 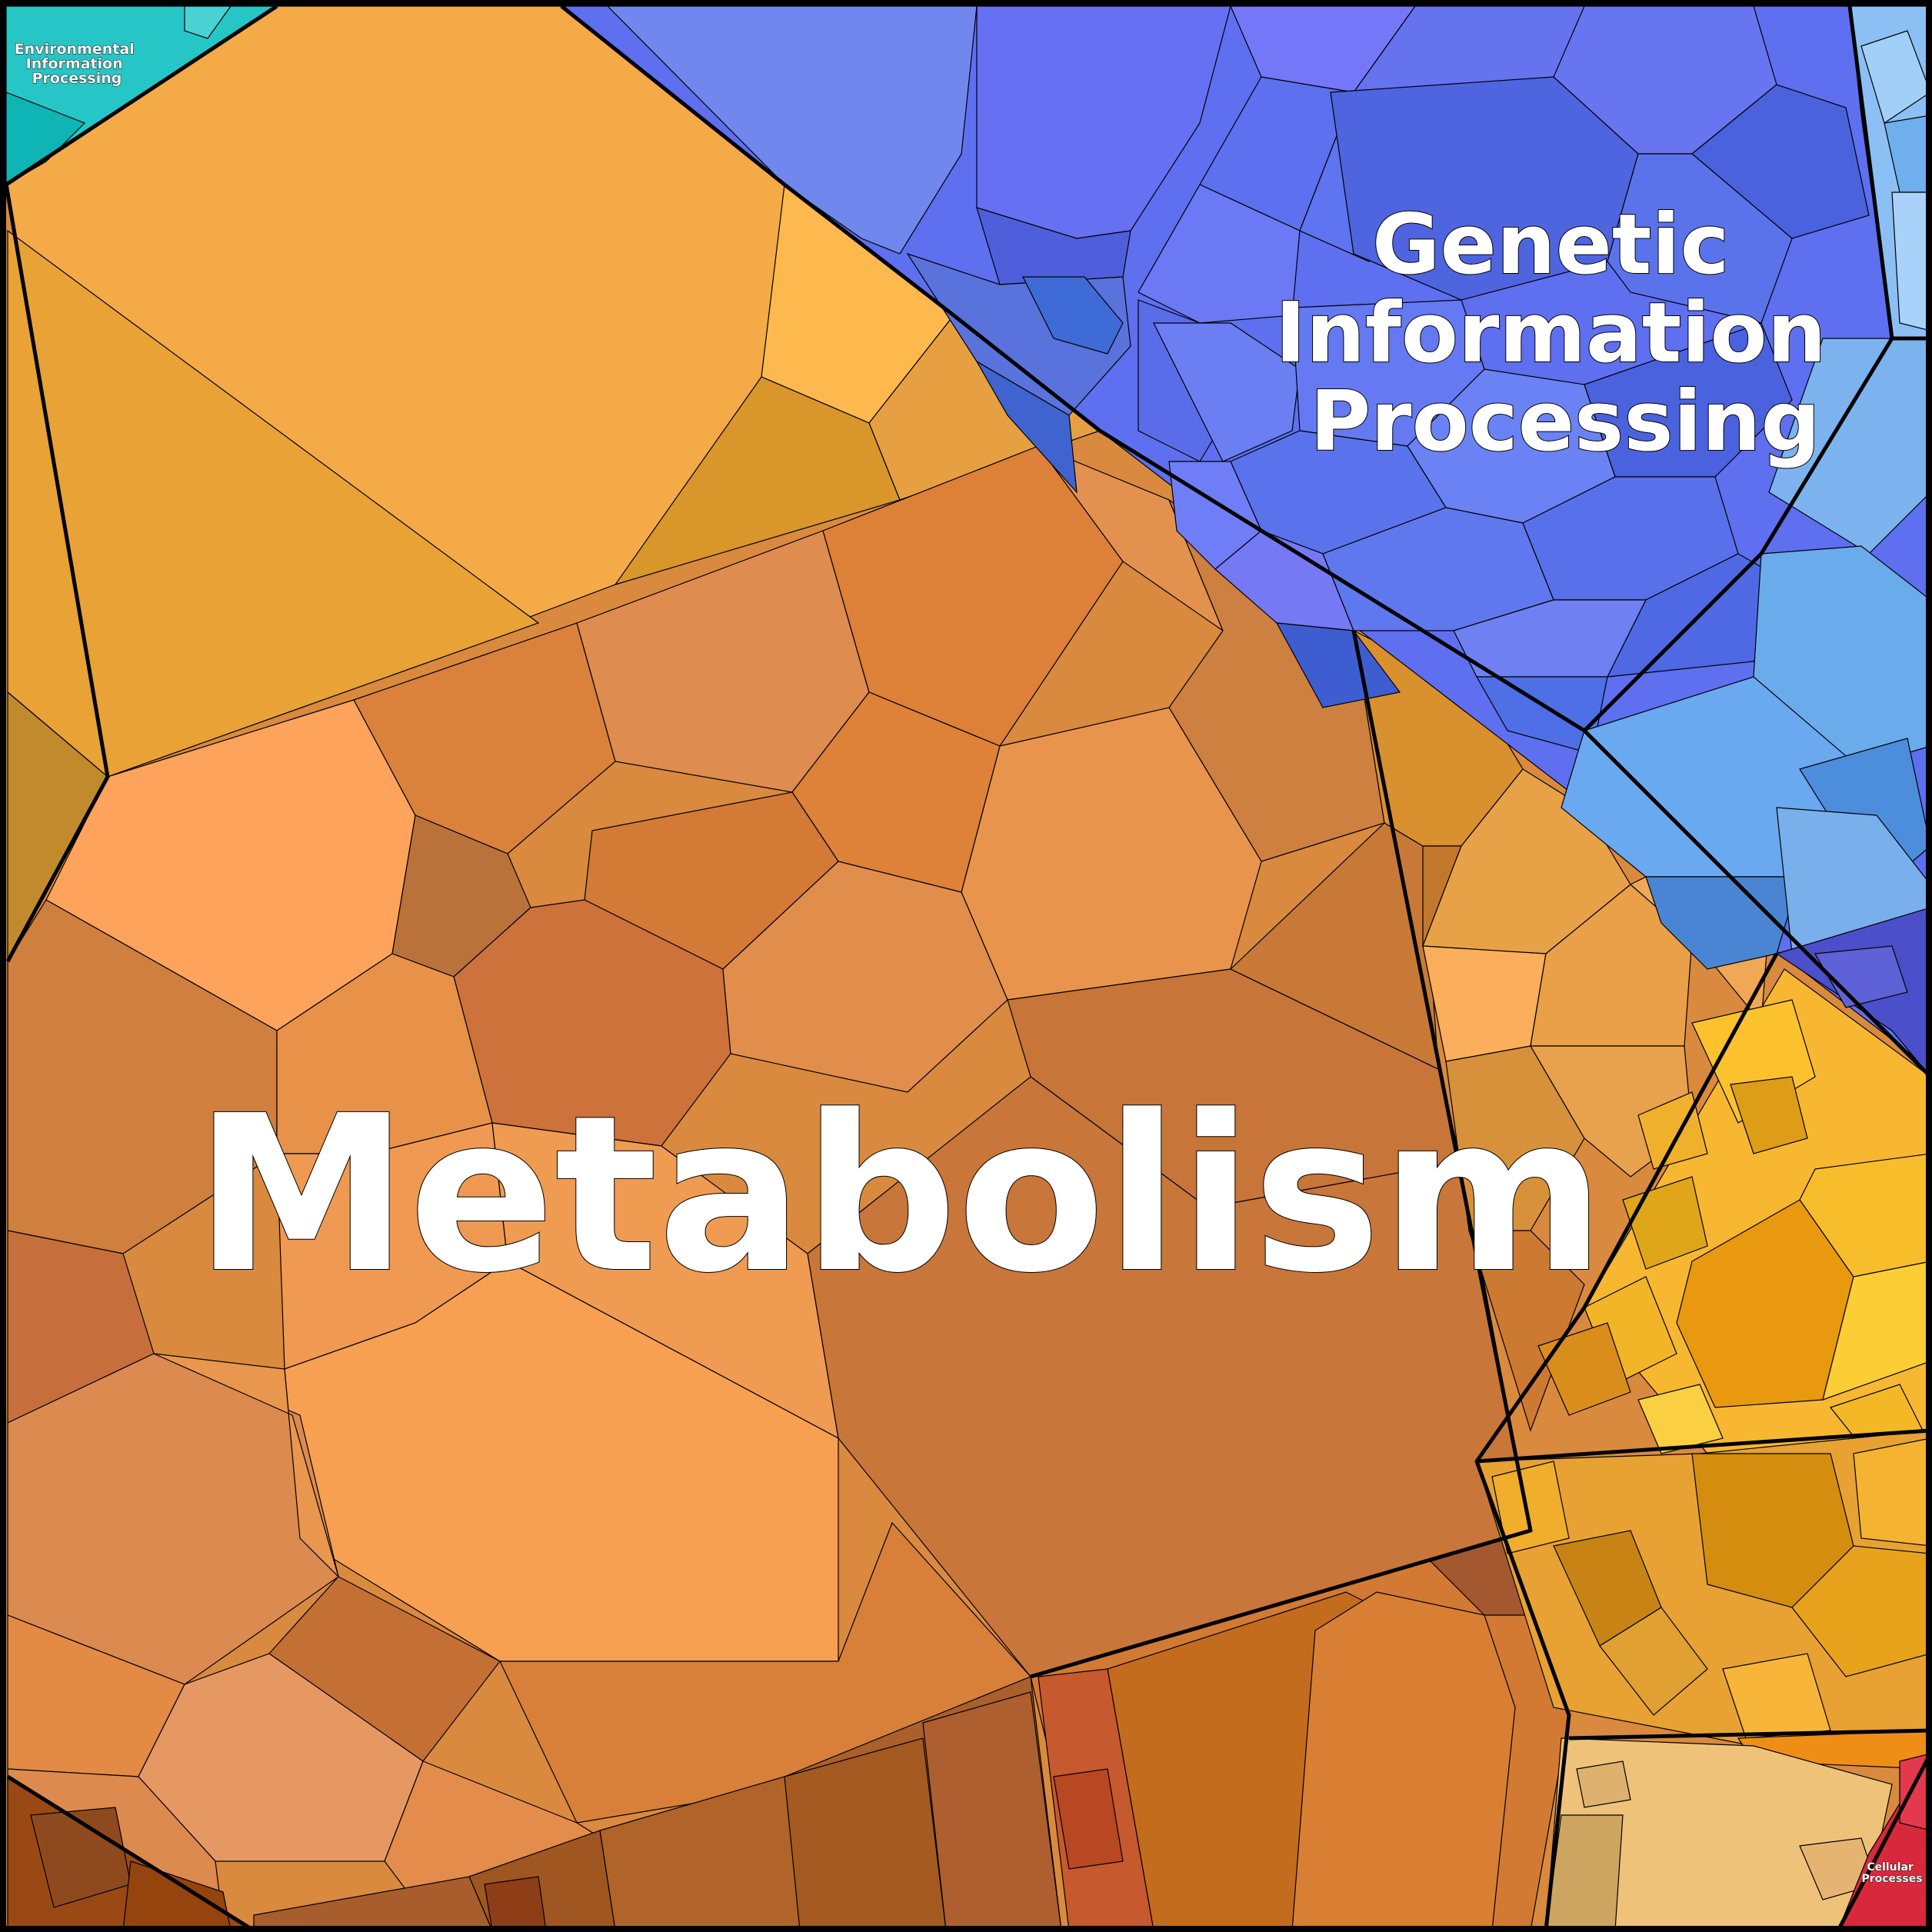 What do you see at coordinates (1551, 333) in the screenshot?
I see `genetic-label-line2: Information` at bounding box center [1551, 333].